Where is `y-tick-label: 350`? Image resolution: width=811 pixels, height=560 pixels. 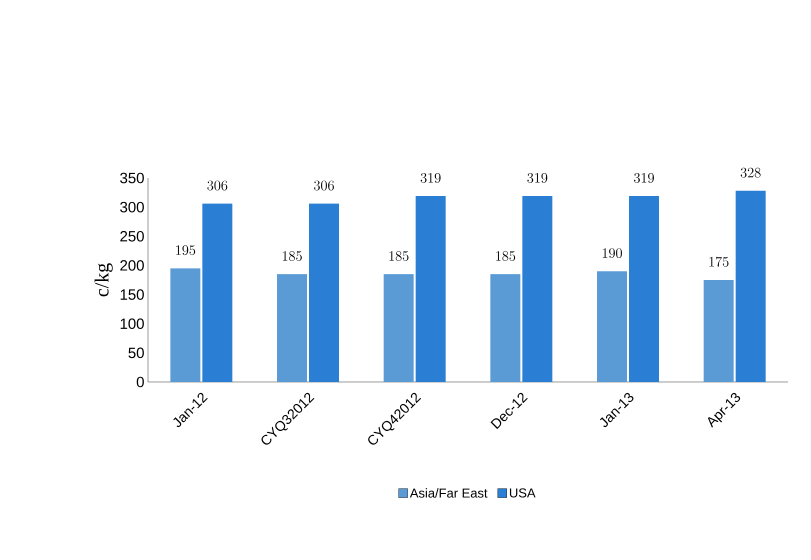 y-tick-label: 350 is located at coordinates (132, 178).